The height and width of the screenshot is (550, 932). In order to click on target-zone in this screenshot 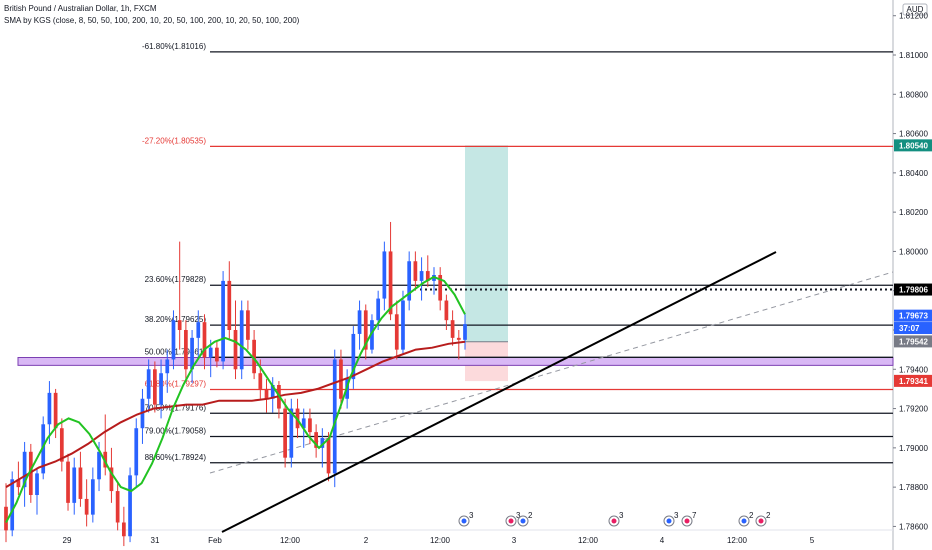, I will do `click(486, 243)`.